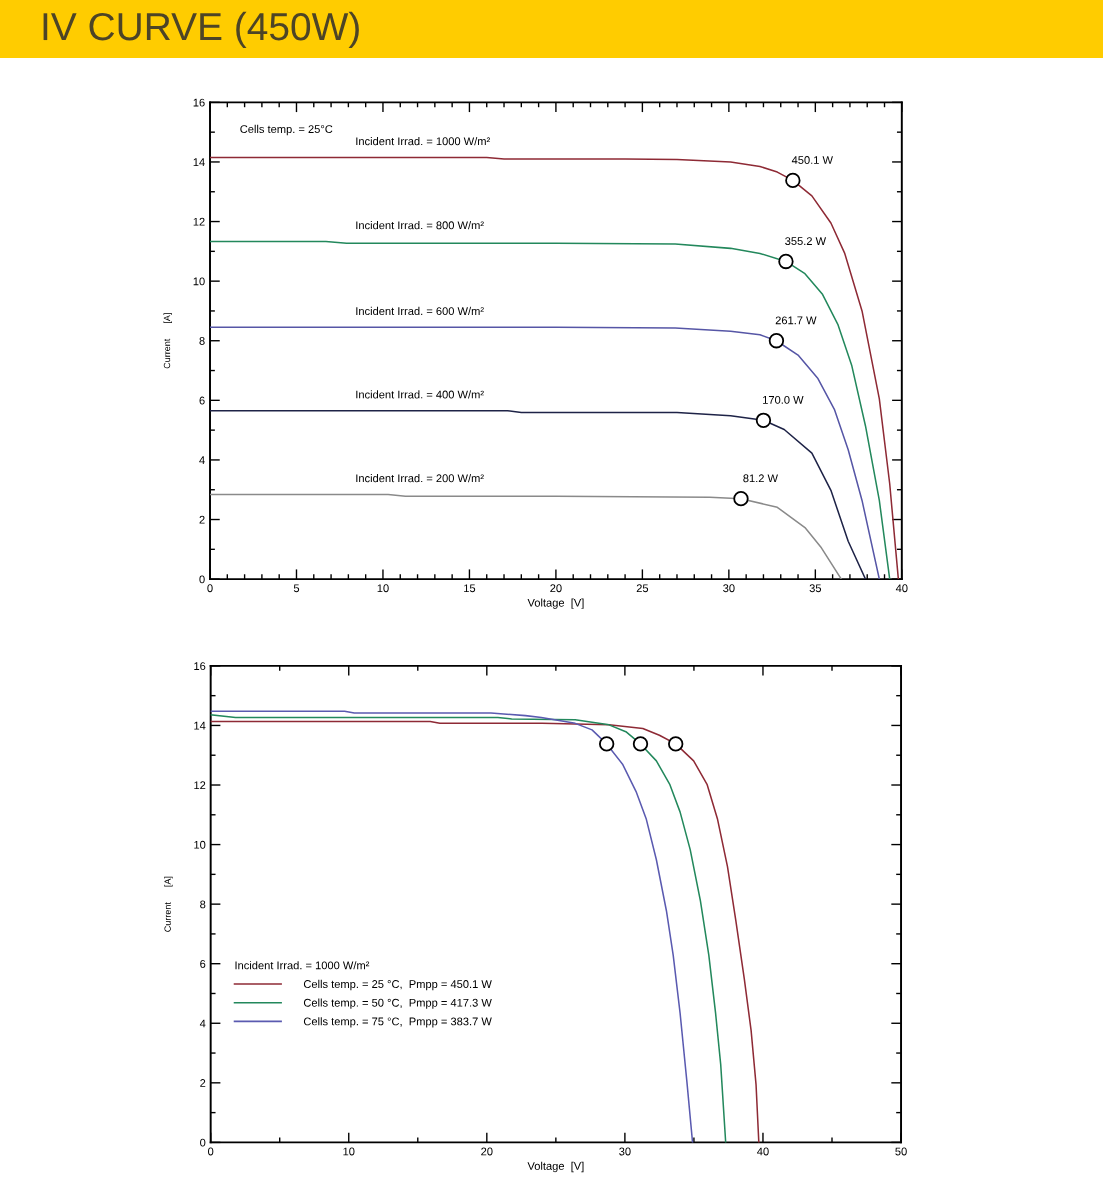 The image size is (1103, 1200). Describe the element at coordinates (783, 399) in the screenshot. I see `annotation: 170.0 W` at that location.